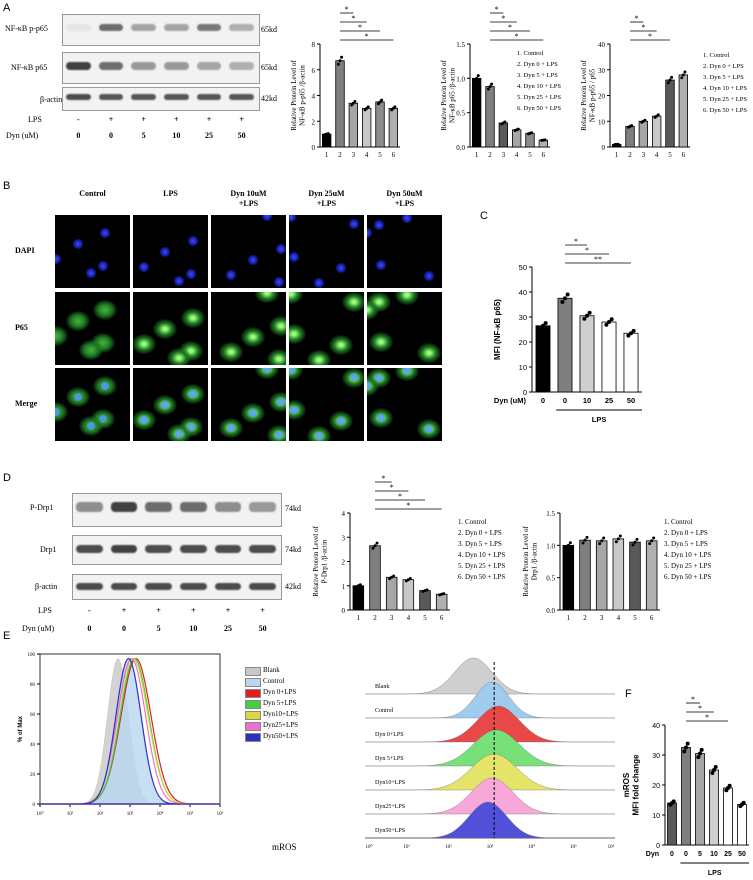  Describe the element at coordinates (130, 814) in the screenshot. I see `x-tick-label: 10³` at that location.